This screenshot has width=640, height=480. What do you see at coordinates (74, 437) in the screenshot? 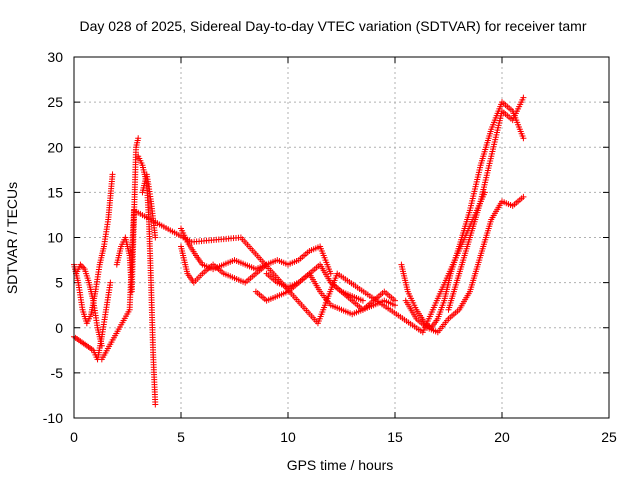
I see `x-tick-label: 0` at bounding box center [74, 437].